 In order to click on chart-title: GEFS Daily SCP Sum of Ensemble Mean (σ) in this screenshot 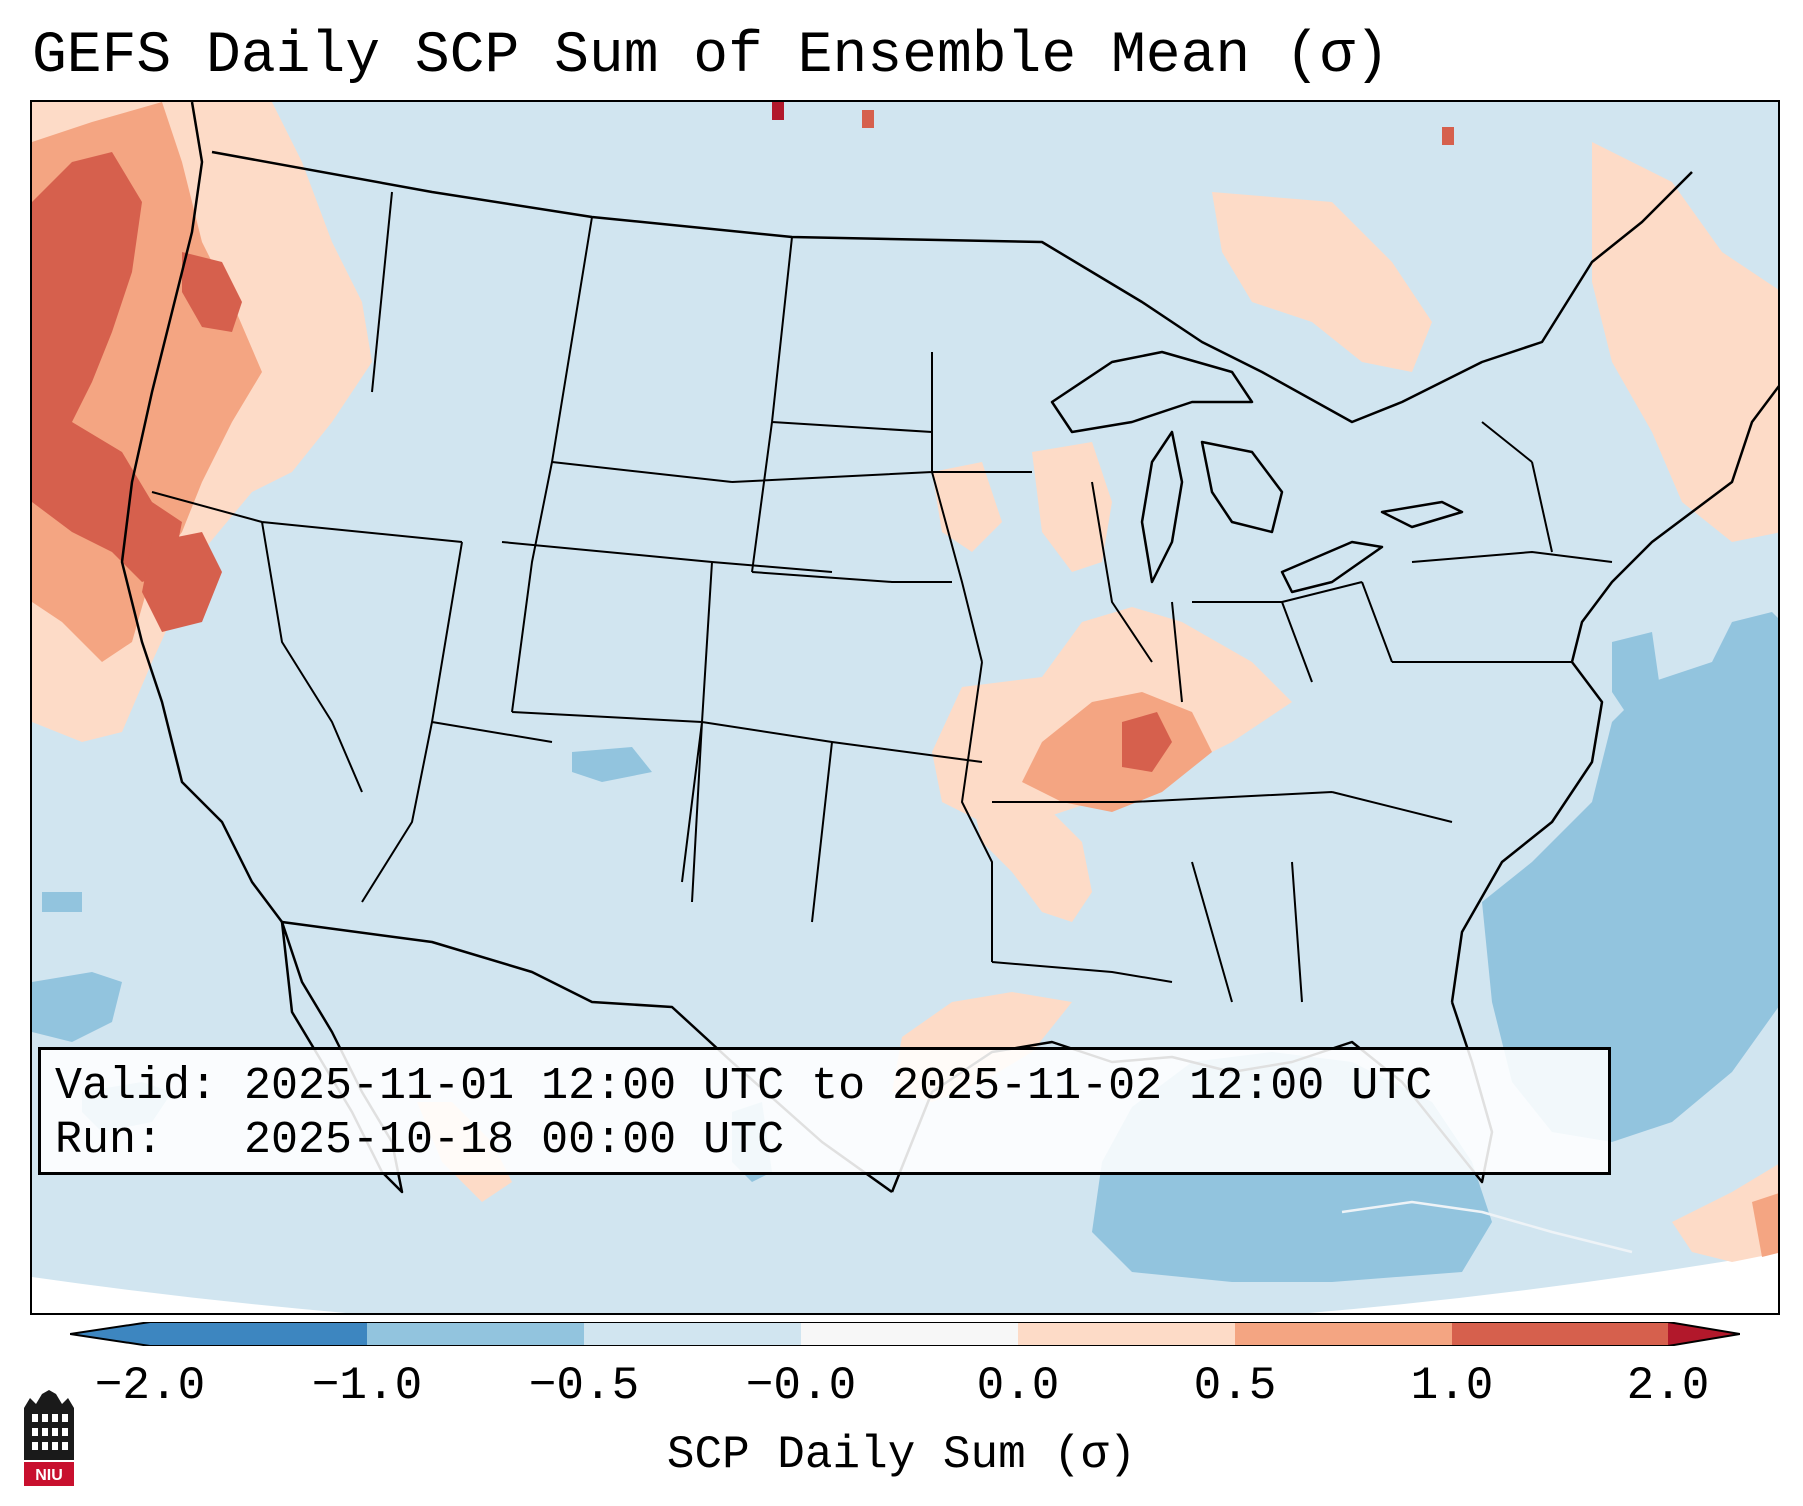, I will do `click(711, 56)`.